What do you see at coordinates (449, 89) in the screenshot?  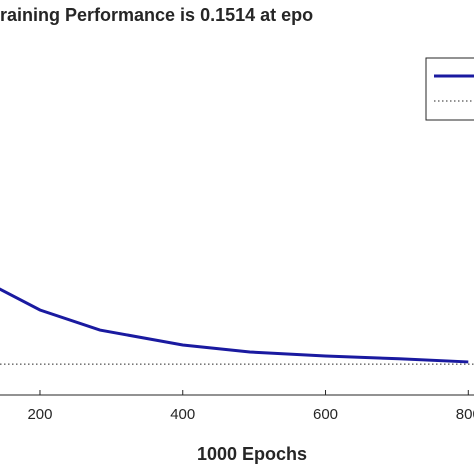 I see `legend-box` at bounding box center [449, 89].